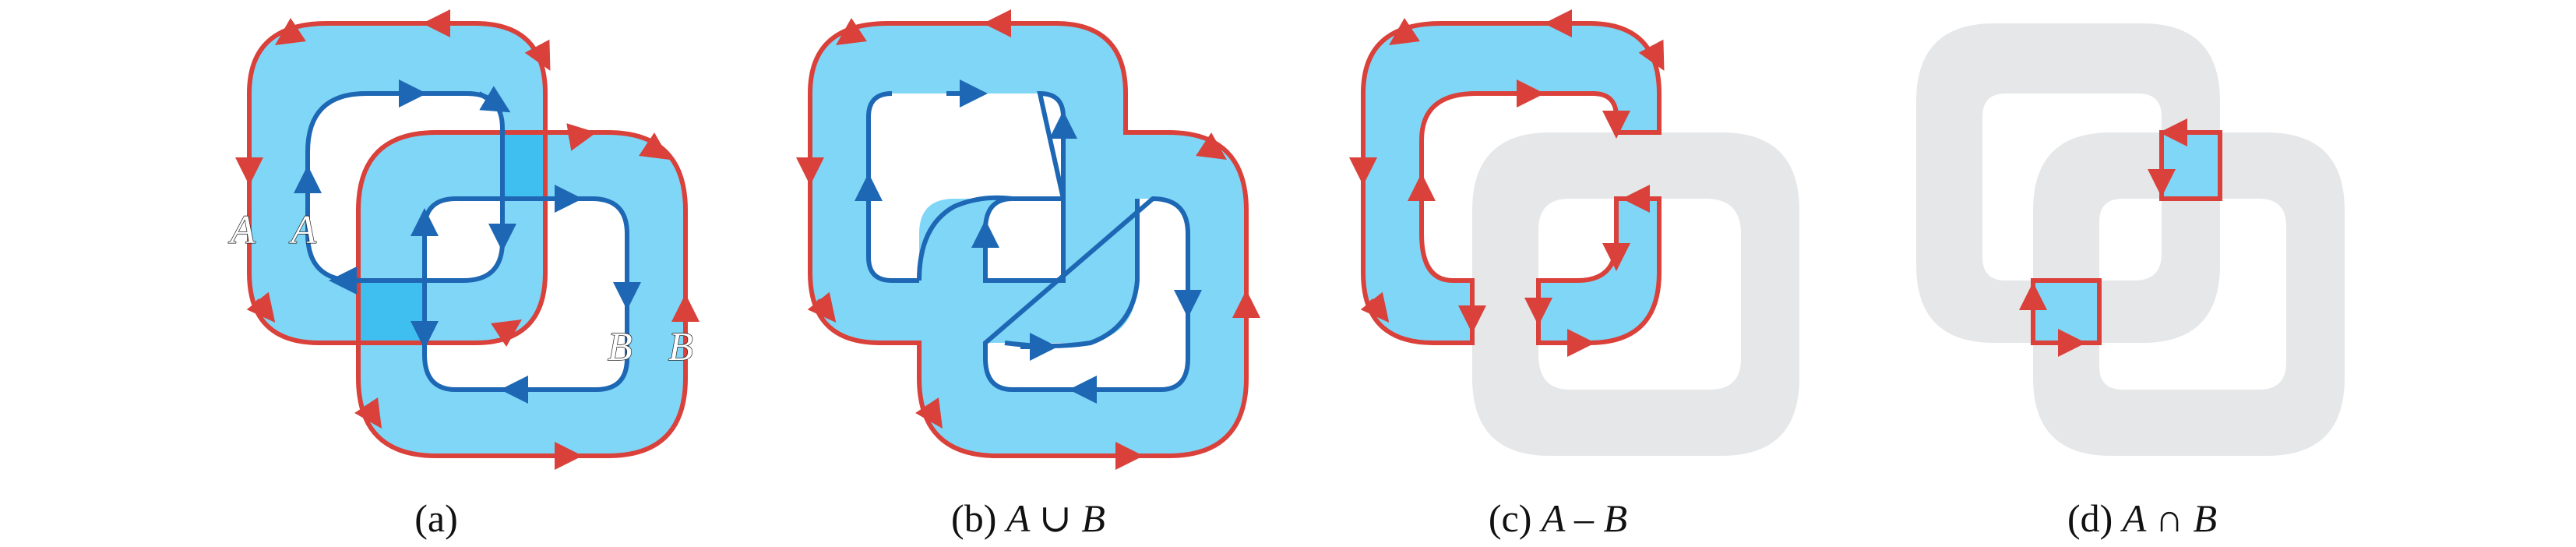 The image size is (2576, 547). What do you see at coordinates (2142, 518) in the screenshot?
I see `caption-d: (d) A ∩ B` at bounding box center [2142, 518].